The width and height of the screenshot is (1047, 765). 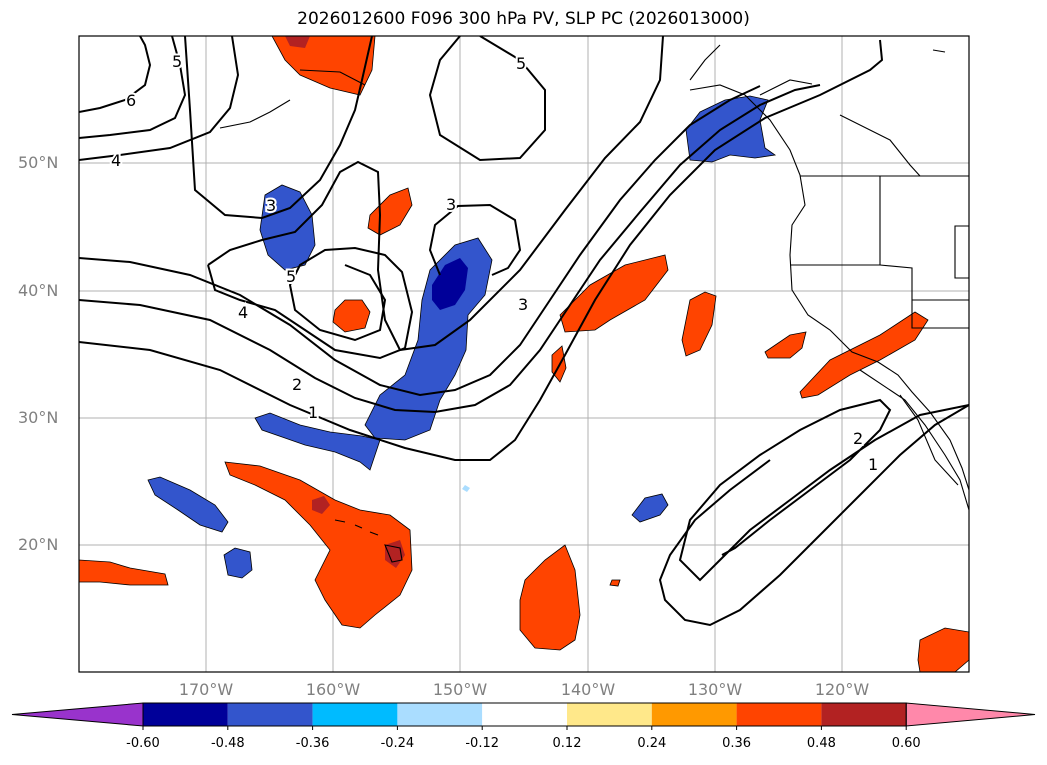 I want to click on lat-label-30: 30°N, so click(x=38, y=417).